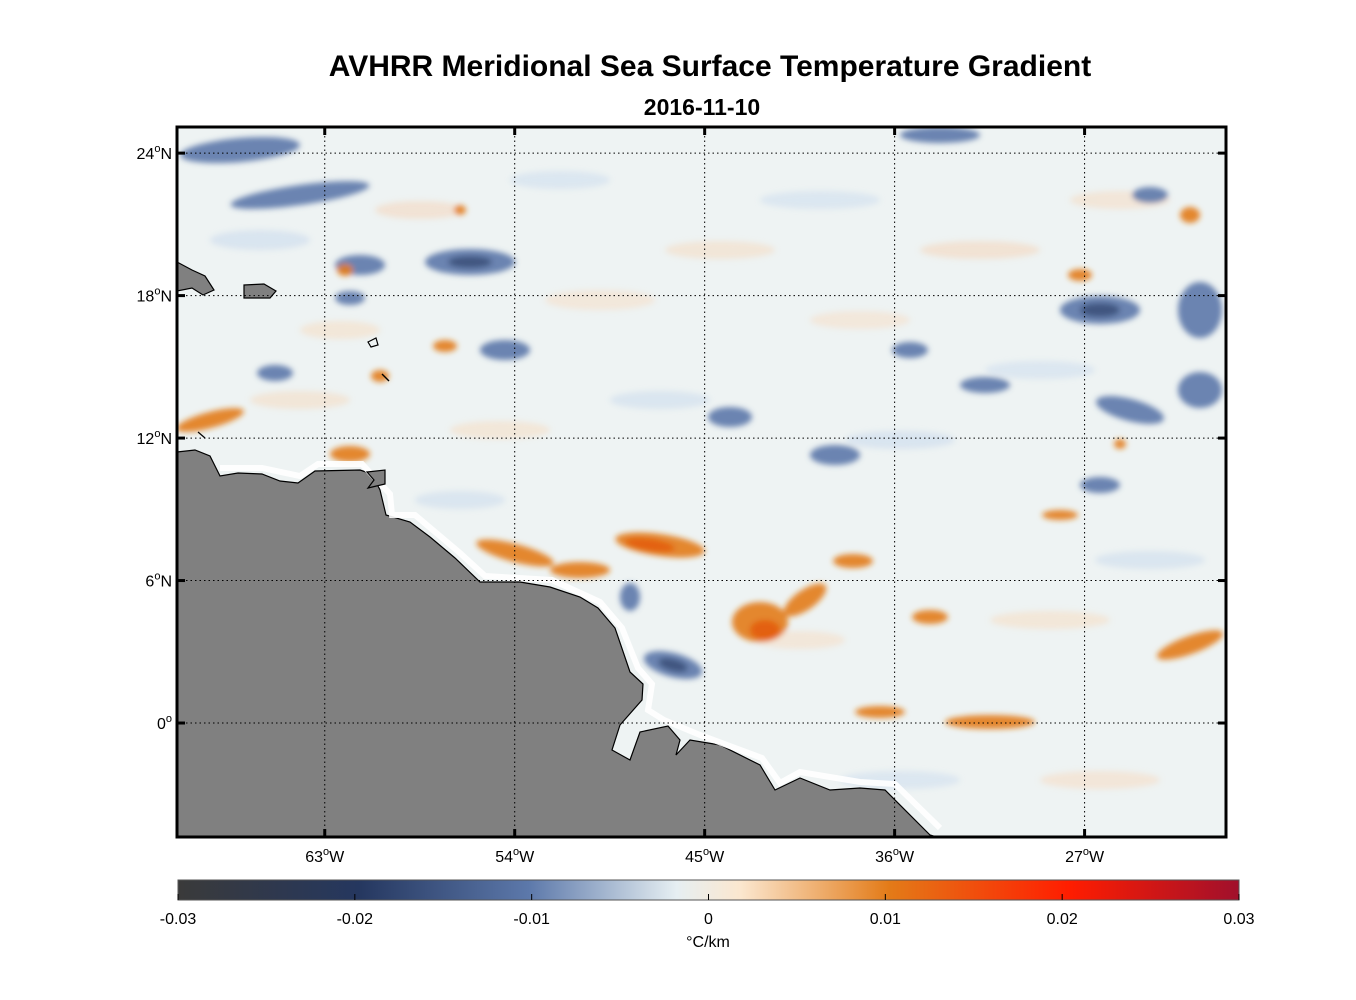  Describe the element at coordinates (708, 919) in the screenshot. I see `colorbar-tick-label: 0` at that location.